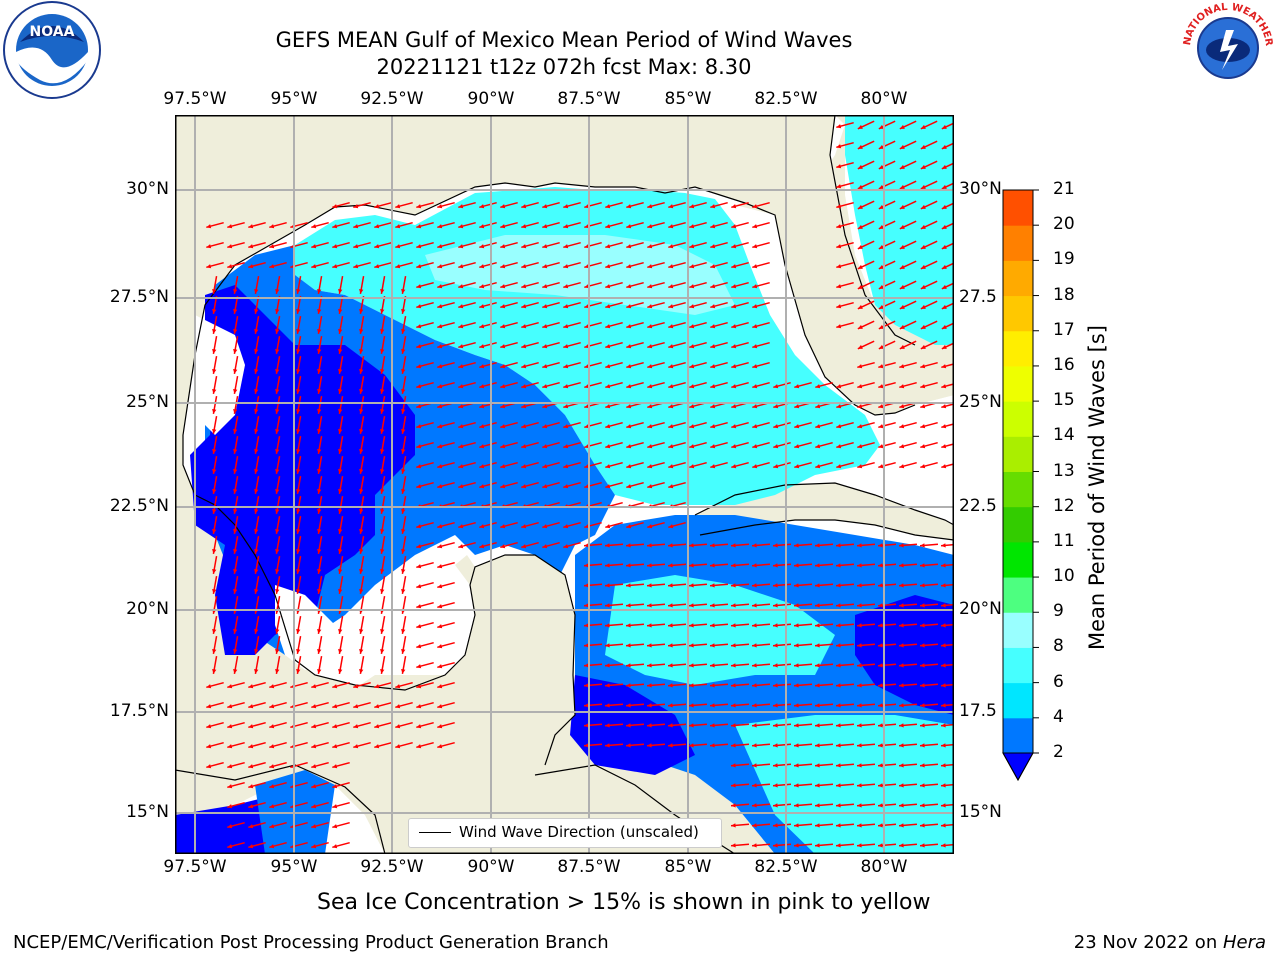 The height and width of the screenshot is (960, 1280). I want to click on colorbar, so click(1020, 485).